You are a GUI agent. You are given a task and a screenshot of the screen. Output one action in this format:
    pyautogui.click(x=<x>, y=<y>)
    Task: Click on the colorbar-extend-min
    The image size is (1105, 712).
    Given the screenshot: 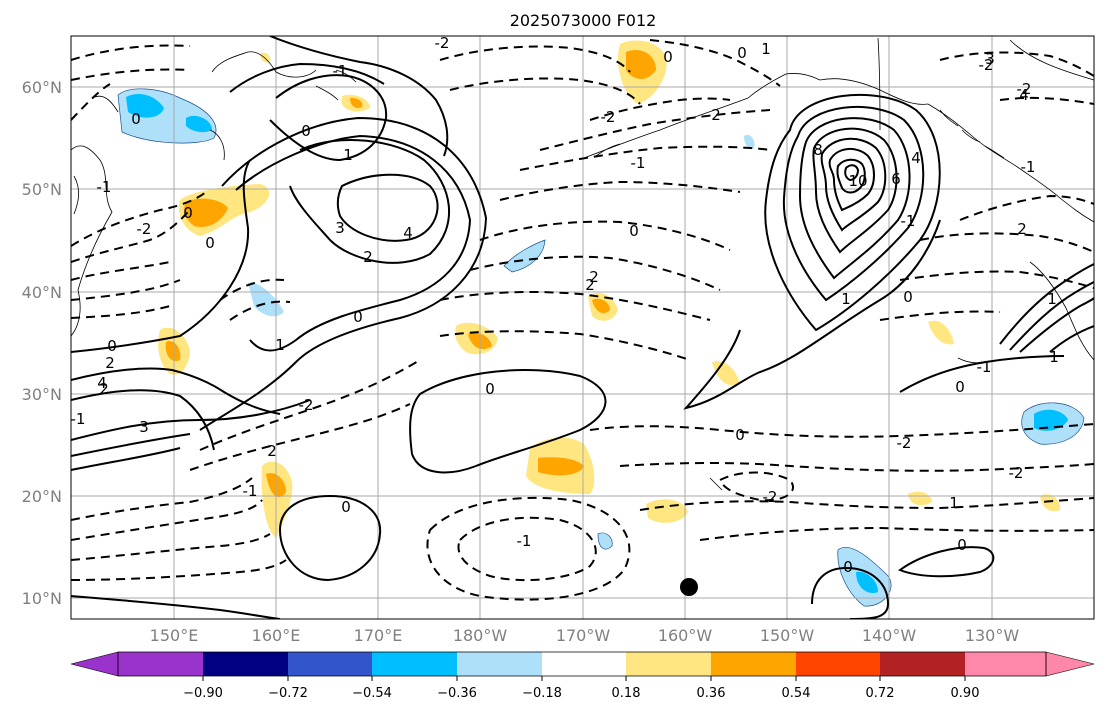 What is the action you would take?
    pyautogui.click(x=94, y=664)
    